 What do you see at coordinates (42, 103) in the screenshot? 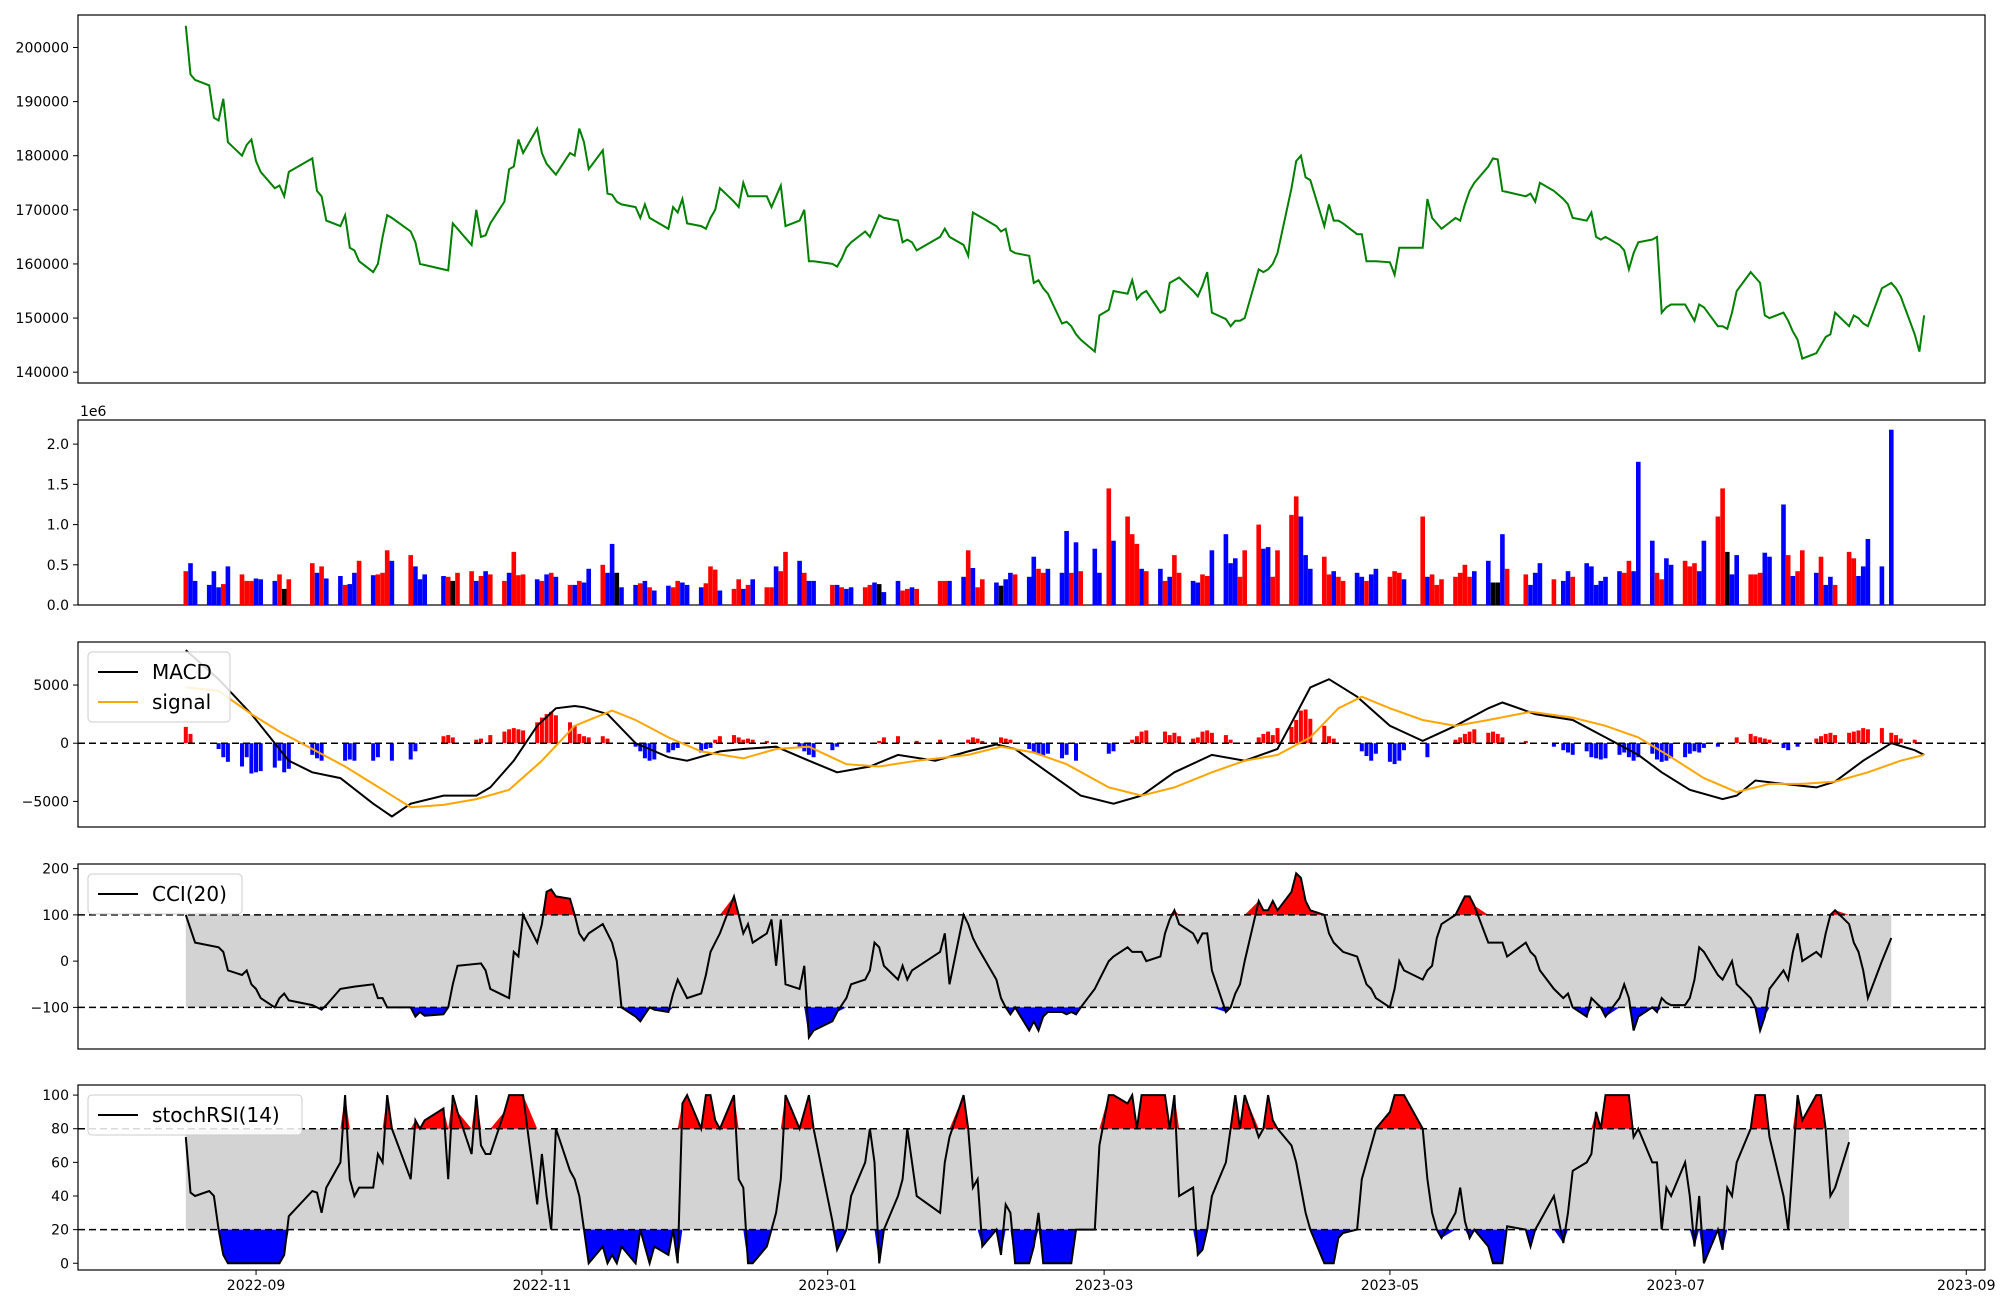
I see `price-y-tick-label: 190000` at bounding box center [42, 103].